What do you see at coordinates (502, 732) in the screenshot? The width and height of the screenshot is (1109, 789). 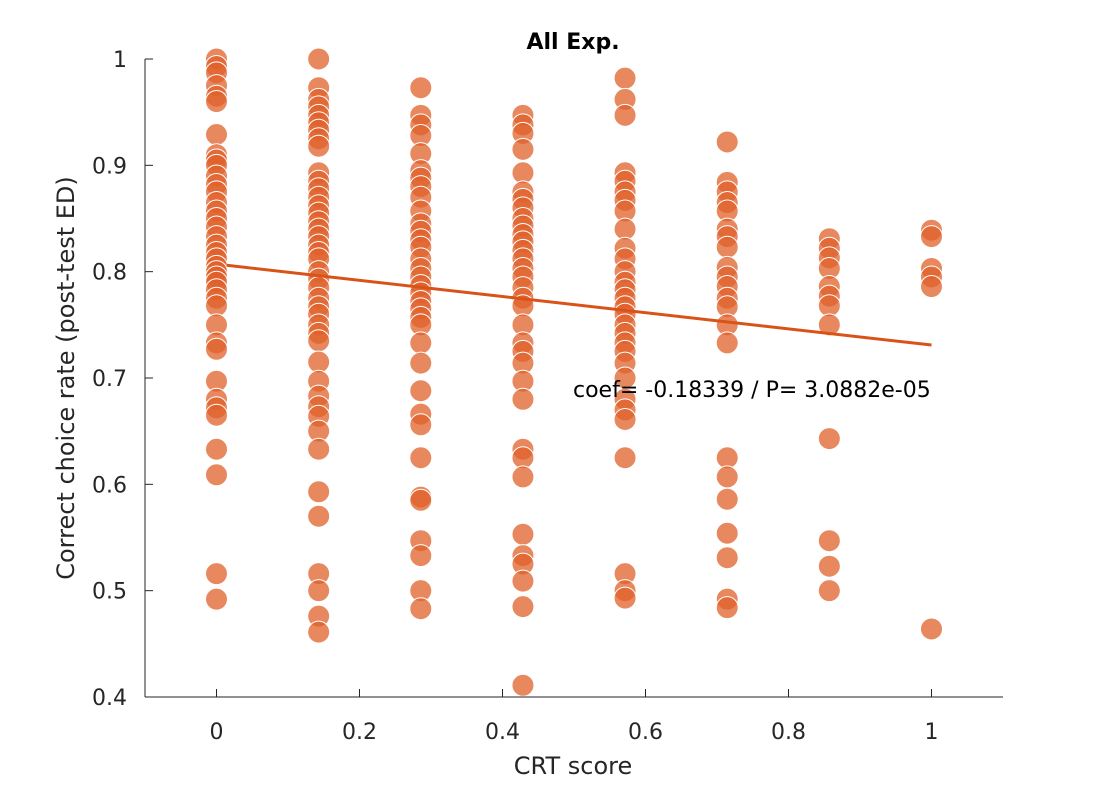 I see `x-tick-label: 0.4` at bounding box center [502, 732].